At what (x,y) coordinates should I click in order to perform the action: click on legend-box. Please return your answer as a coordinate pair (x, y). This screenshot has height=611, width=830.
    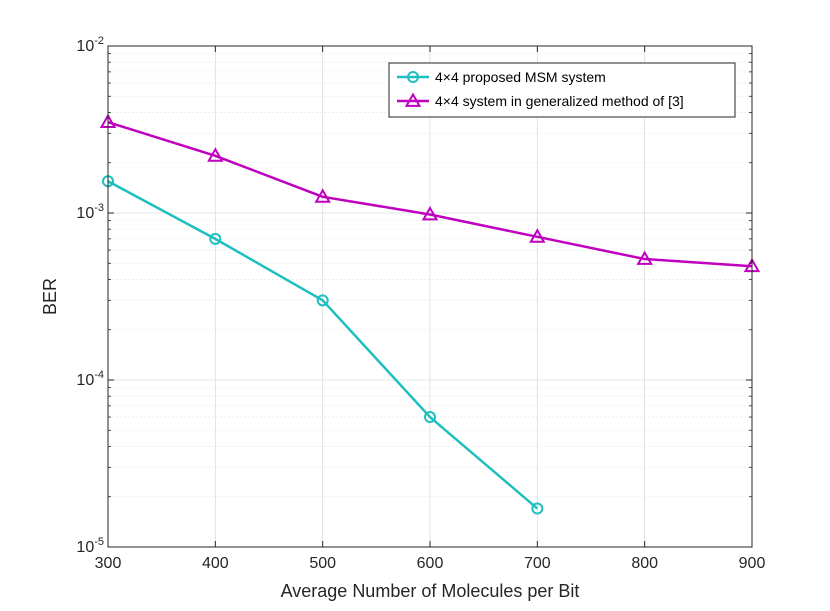
    Looking at the image, I should click on (562, 90).